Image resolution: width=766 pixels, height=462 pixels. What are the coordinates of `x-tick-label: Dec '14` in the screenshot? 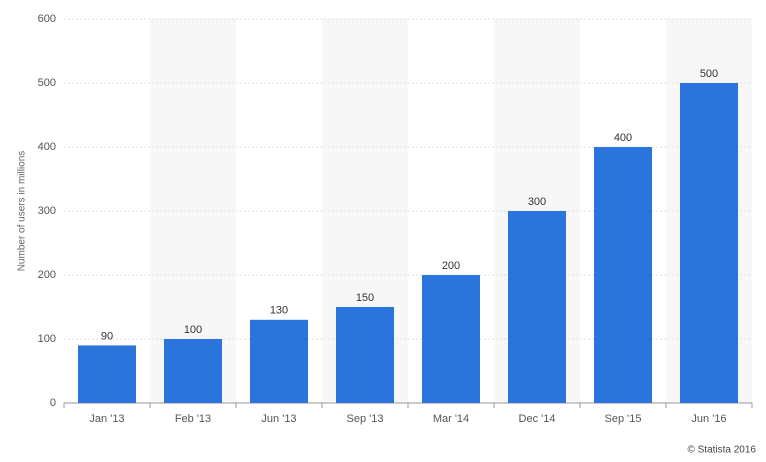 It's located at (537, 419).